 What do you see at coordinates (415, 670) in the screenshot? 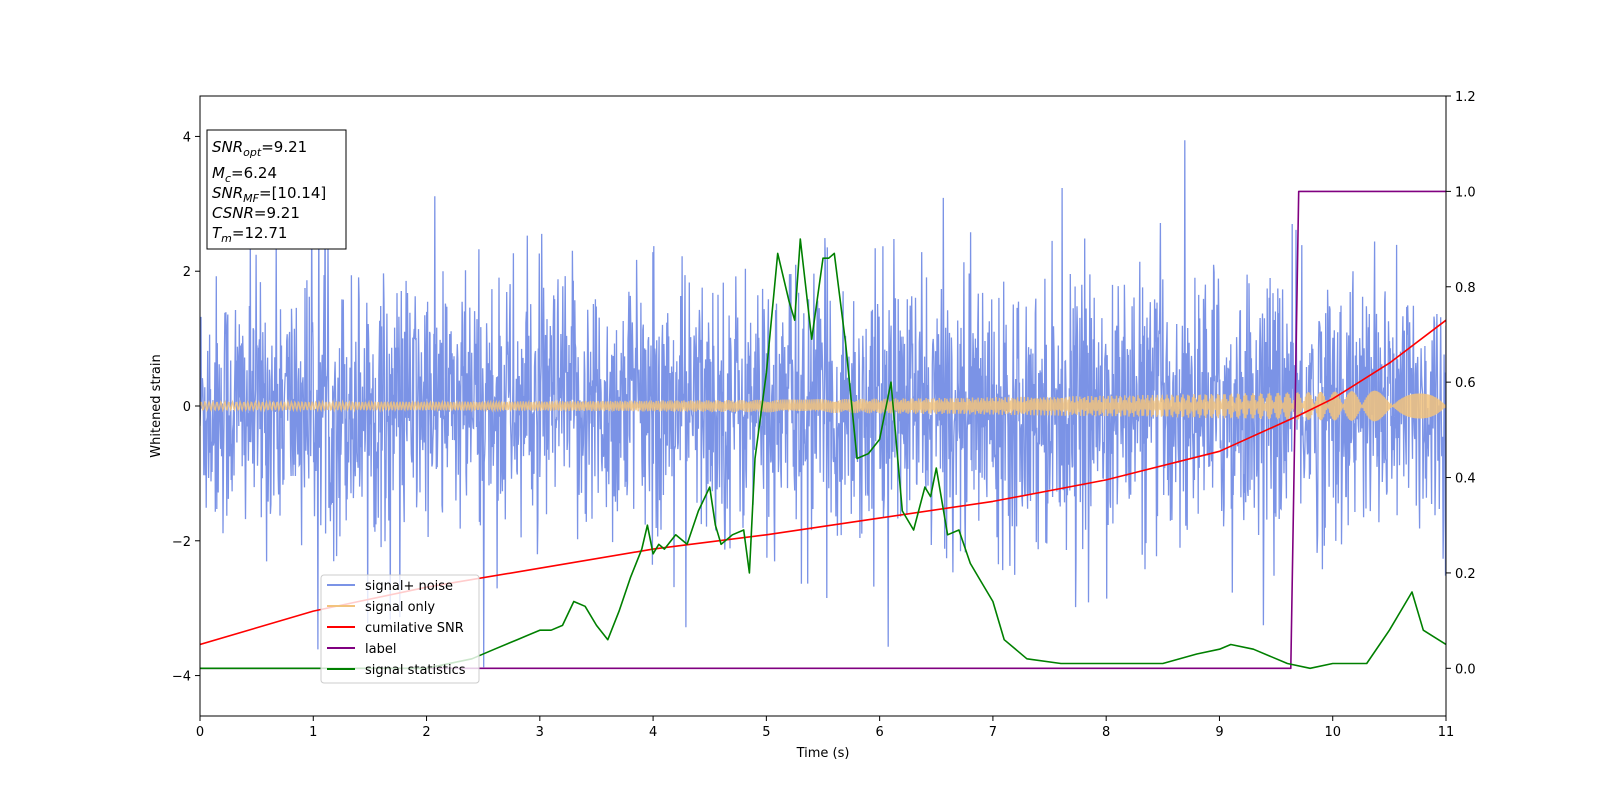
I see `legend-label-signal-statistics: signal statistics` at bounding box center [415, 670].